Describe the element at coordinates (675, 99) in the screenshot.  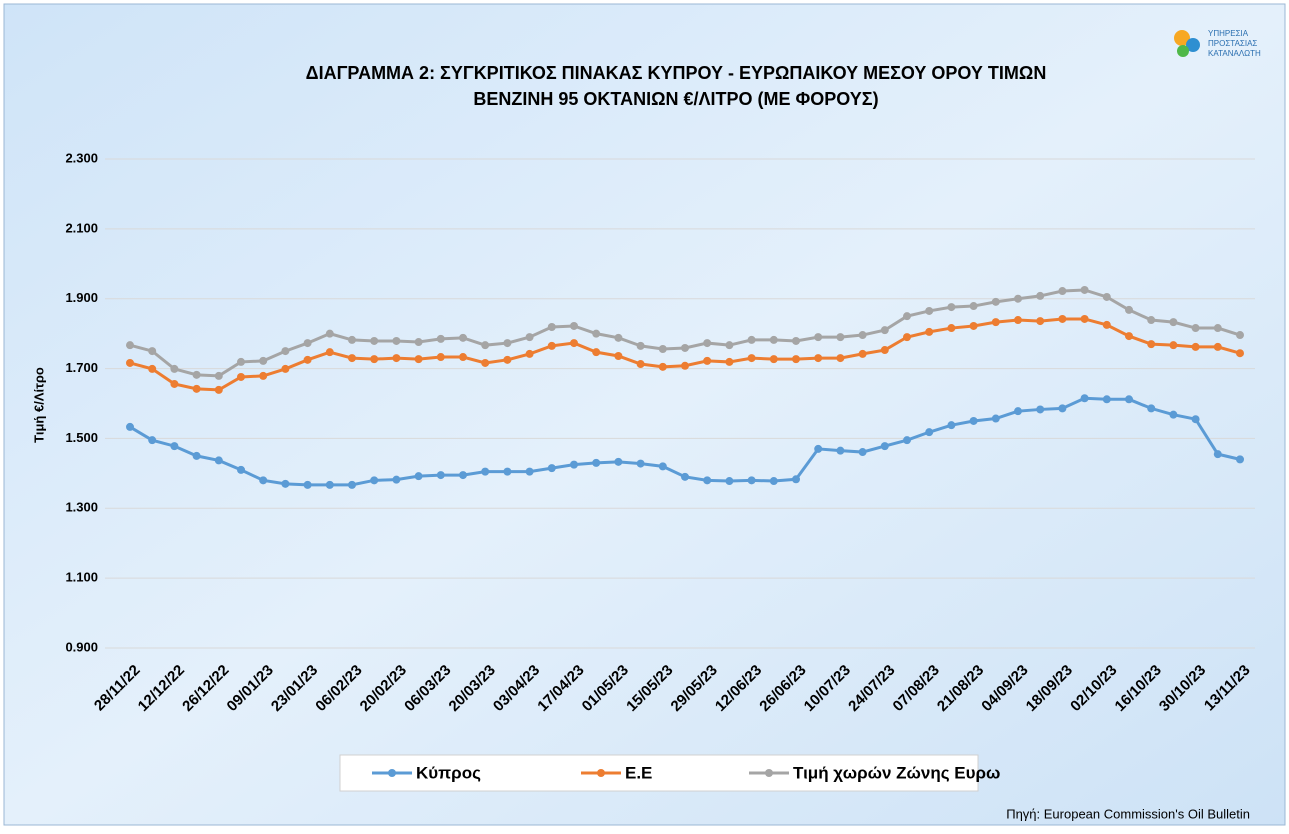
I see `chart-title: ΒΕΝΖΙΝΗ 95 ΟΚΤΑΝΙΩΝ €/ΛΙΤΡΟ (ΜΕ ΦΟΡΟΥΣ)` at that location.